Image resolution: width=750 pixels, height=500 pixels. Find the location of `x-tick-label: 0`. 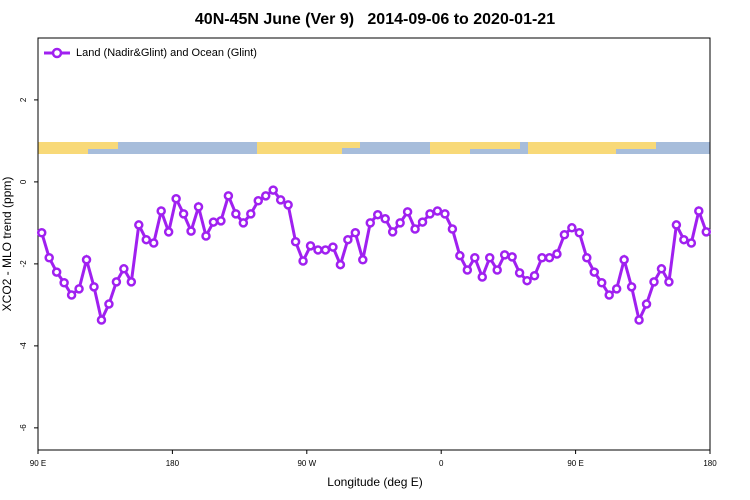

x-tick-label: 0 is located at coordinates (441, 463).